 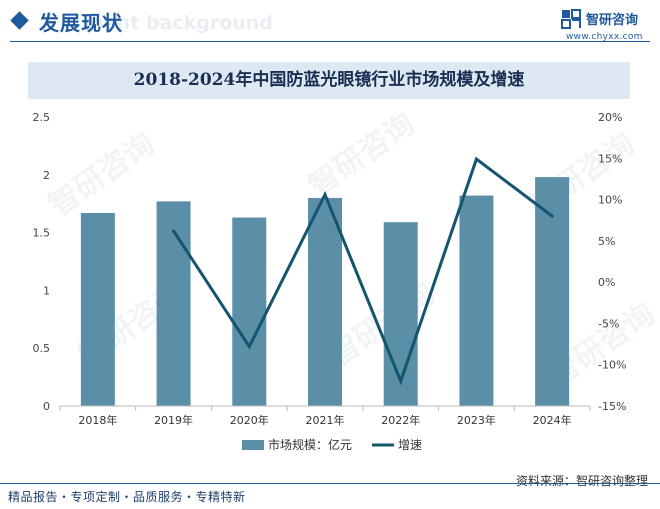 I want to click on footer-text: 精品报告・专项定制・品质服务・专精特新, so click(x=127, y=497).